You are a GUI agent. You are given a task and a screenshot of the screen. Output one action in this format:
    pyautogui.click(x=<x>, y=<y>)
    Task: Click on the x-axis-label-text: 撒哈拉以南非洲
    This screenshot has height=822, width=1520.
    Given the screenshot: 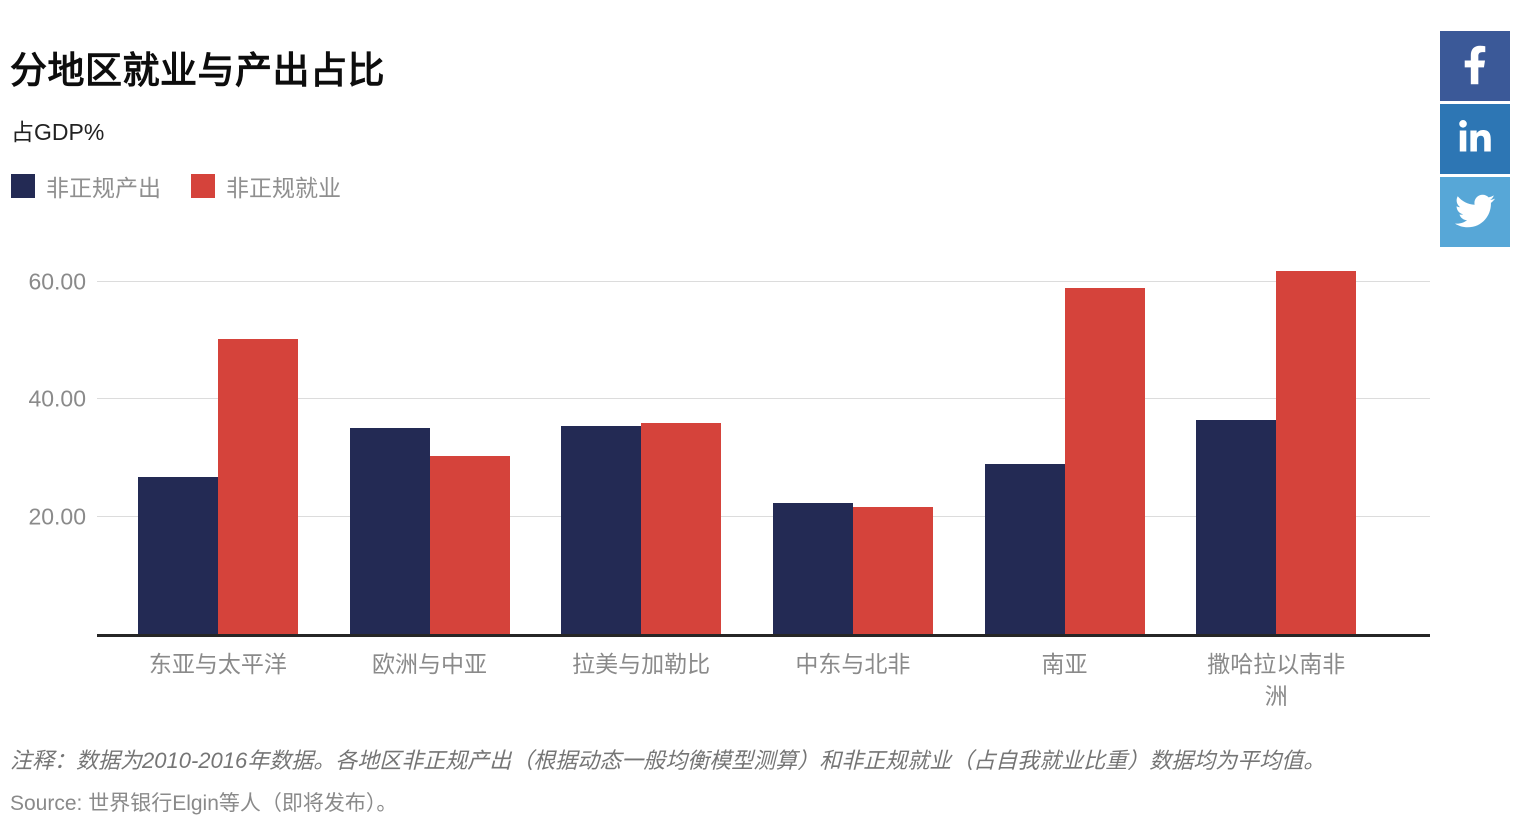 What is the action you would take?
    pyautogui.click(x=1276, y=680)
    